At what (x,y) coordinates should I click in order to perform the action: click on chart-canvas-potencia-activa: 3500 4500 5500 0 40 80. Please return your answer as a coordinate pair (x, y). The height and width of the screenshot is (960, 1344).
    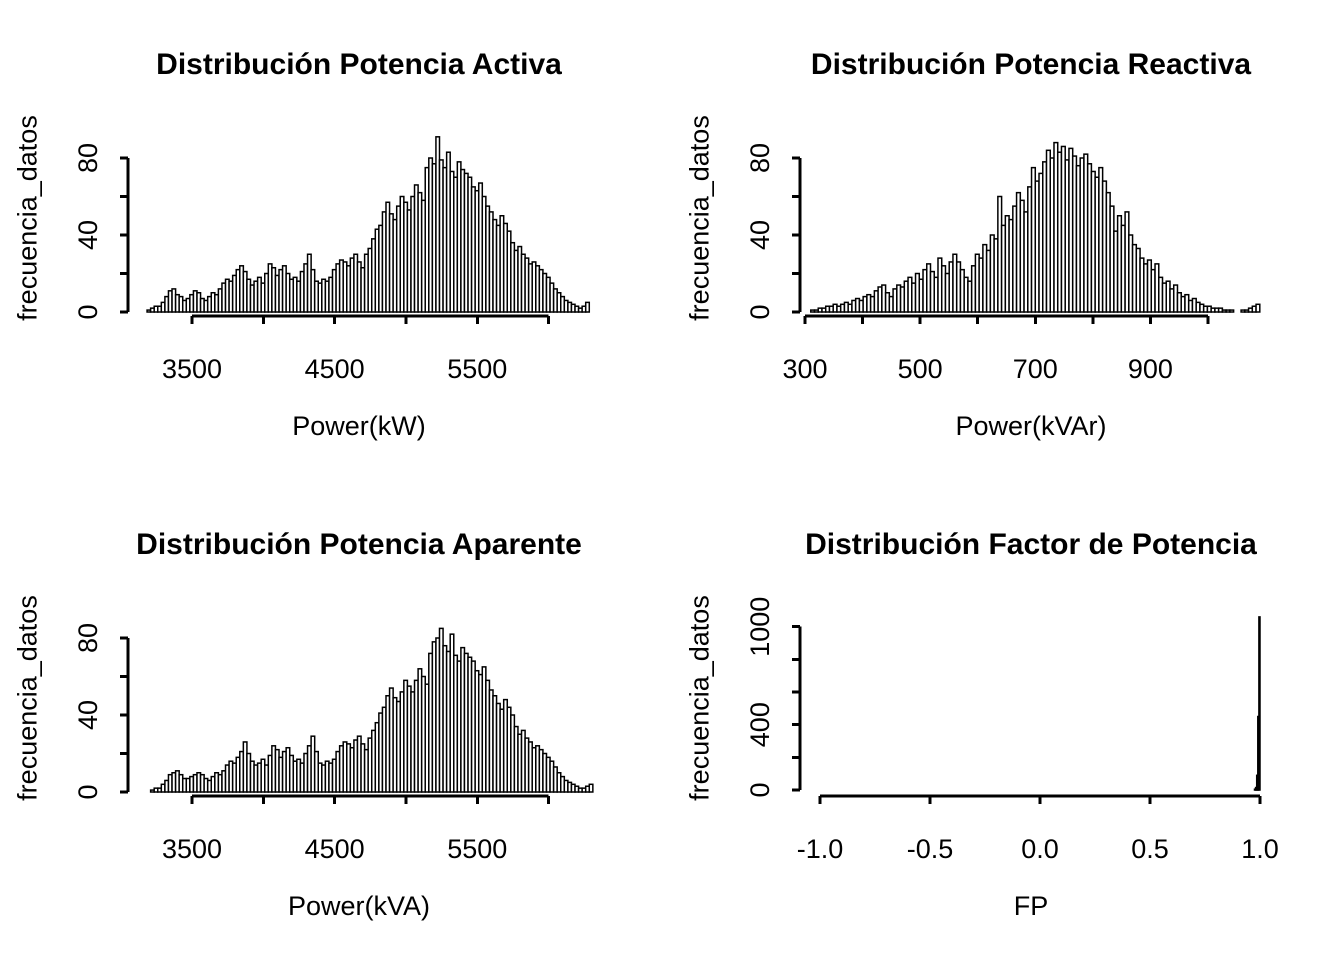
    Looking at the image, I should click on (332, 260).